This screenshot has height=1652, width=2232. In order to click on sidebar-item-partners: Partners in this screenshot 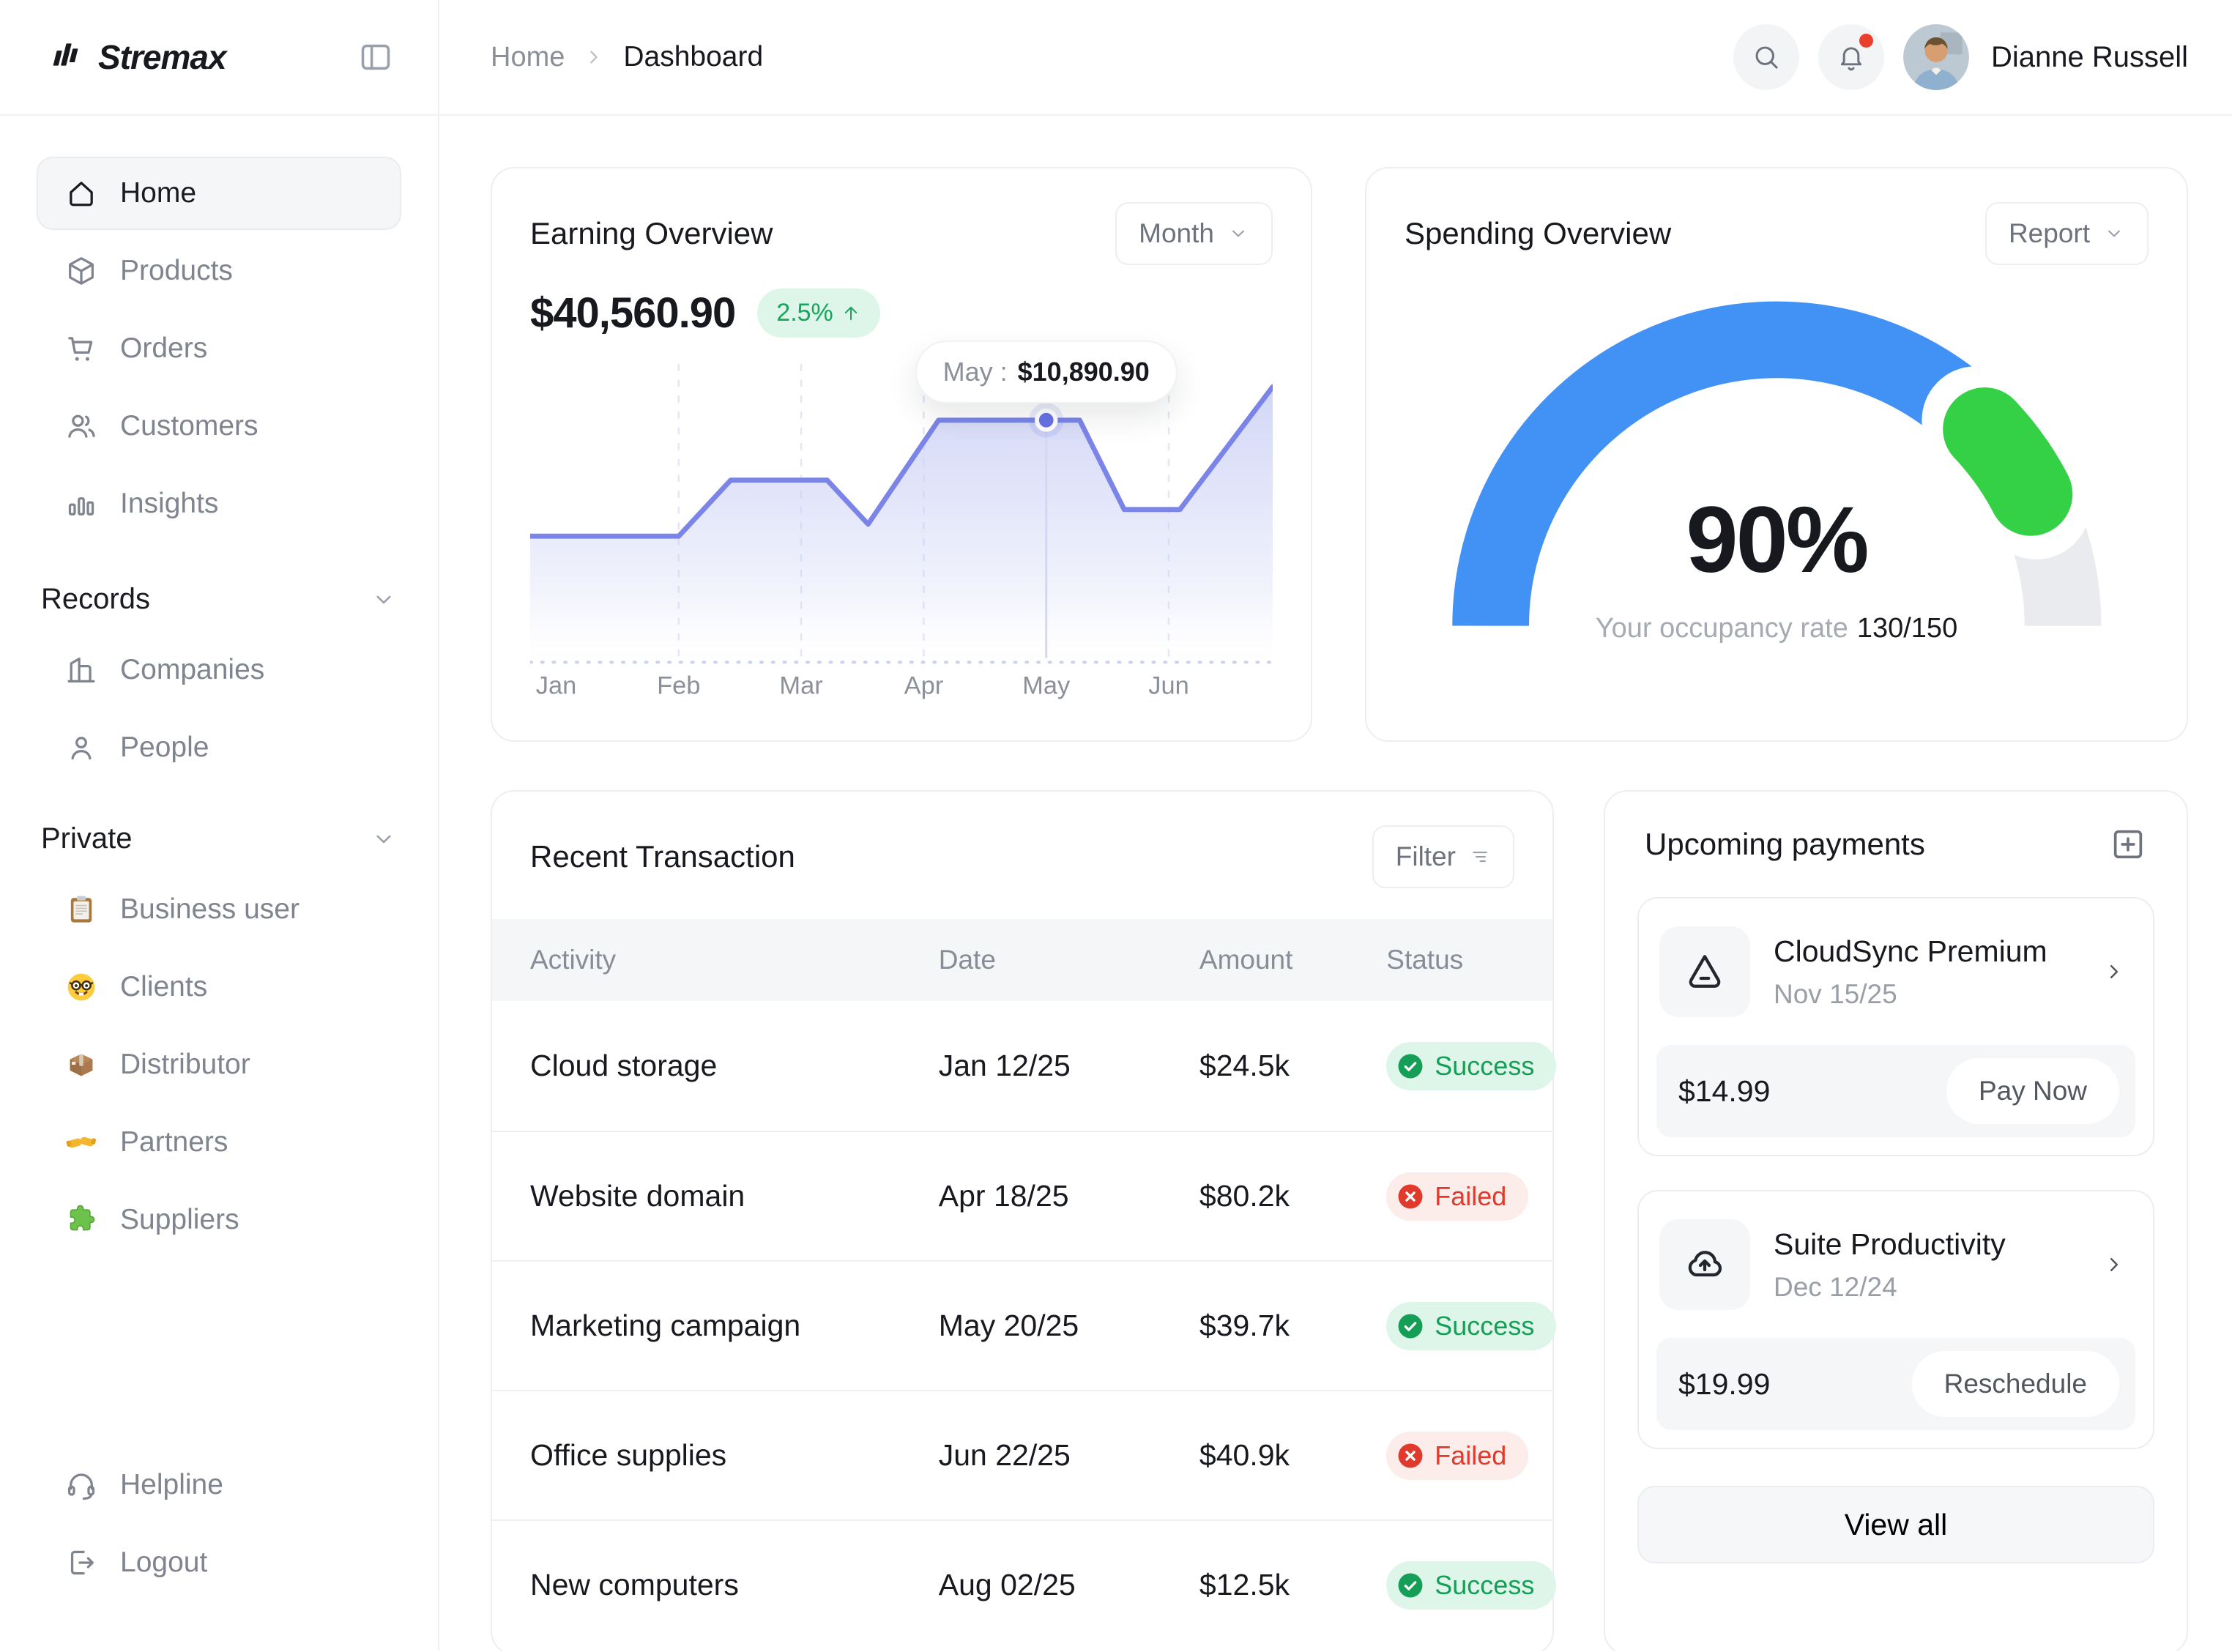, I will do `click(219, 1142)`.